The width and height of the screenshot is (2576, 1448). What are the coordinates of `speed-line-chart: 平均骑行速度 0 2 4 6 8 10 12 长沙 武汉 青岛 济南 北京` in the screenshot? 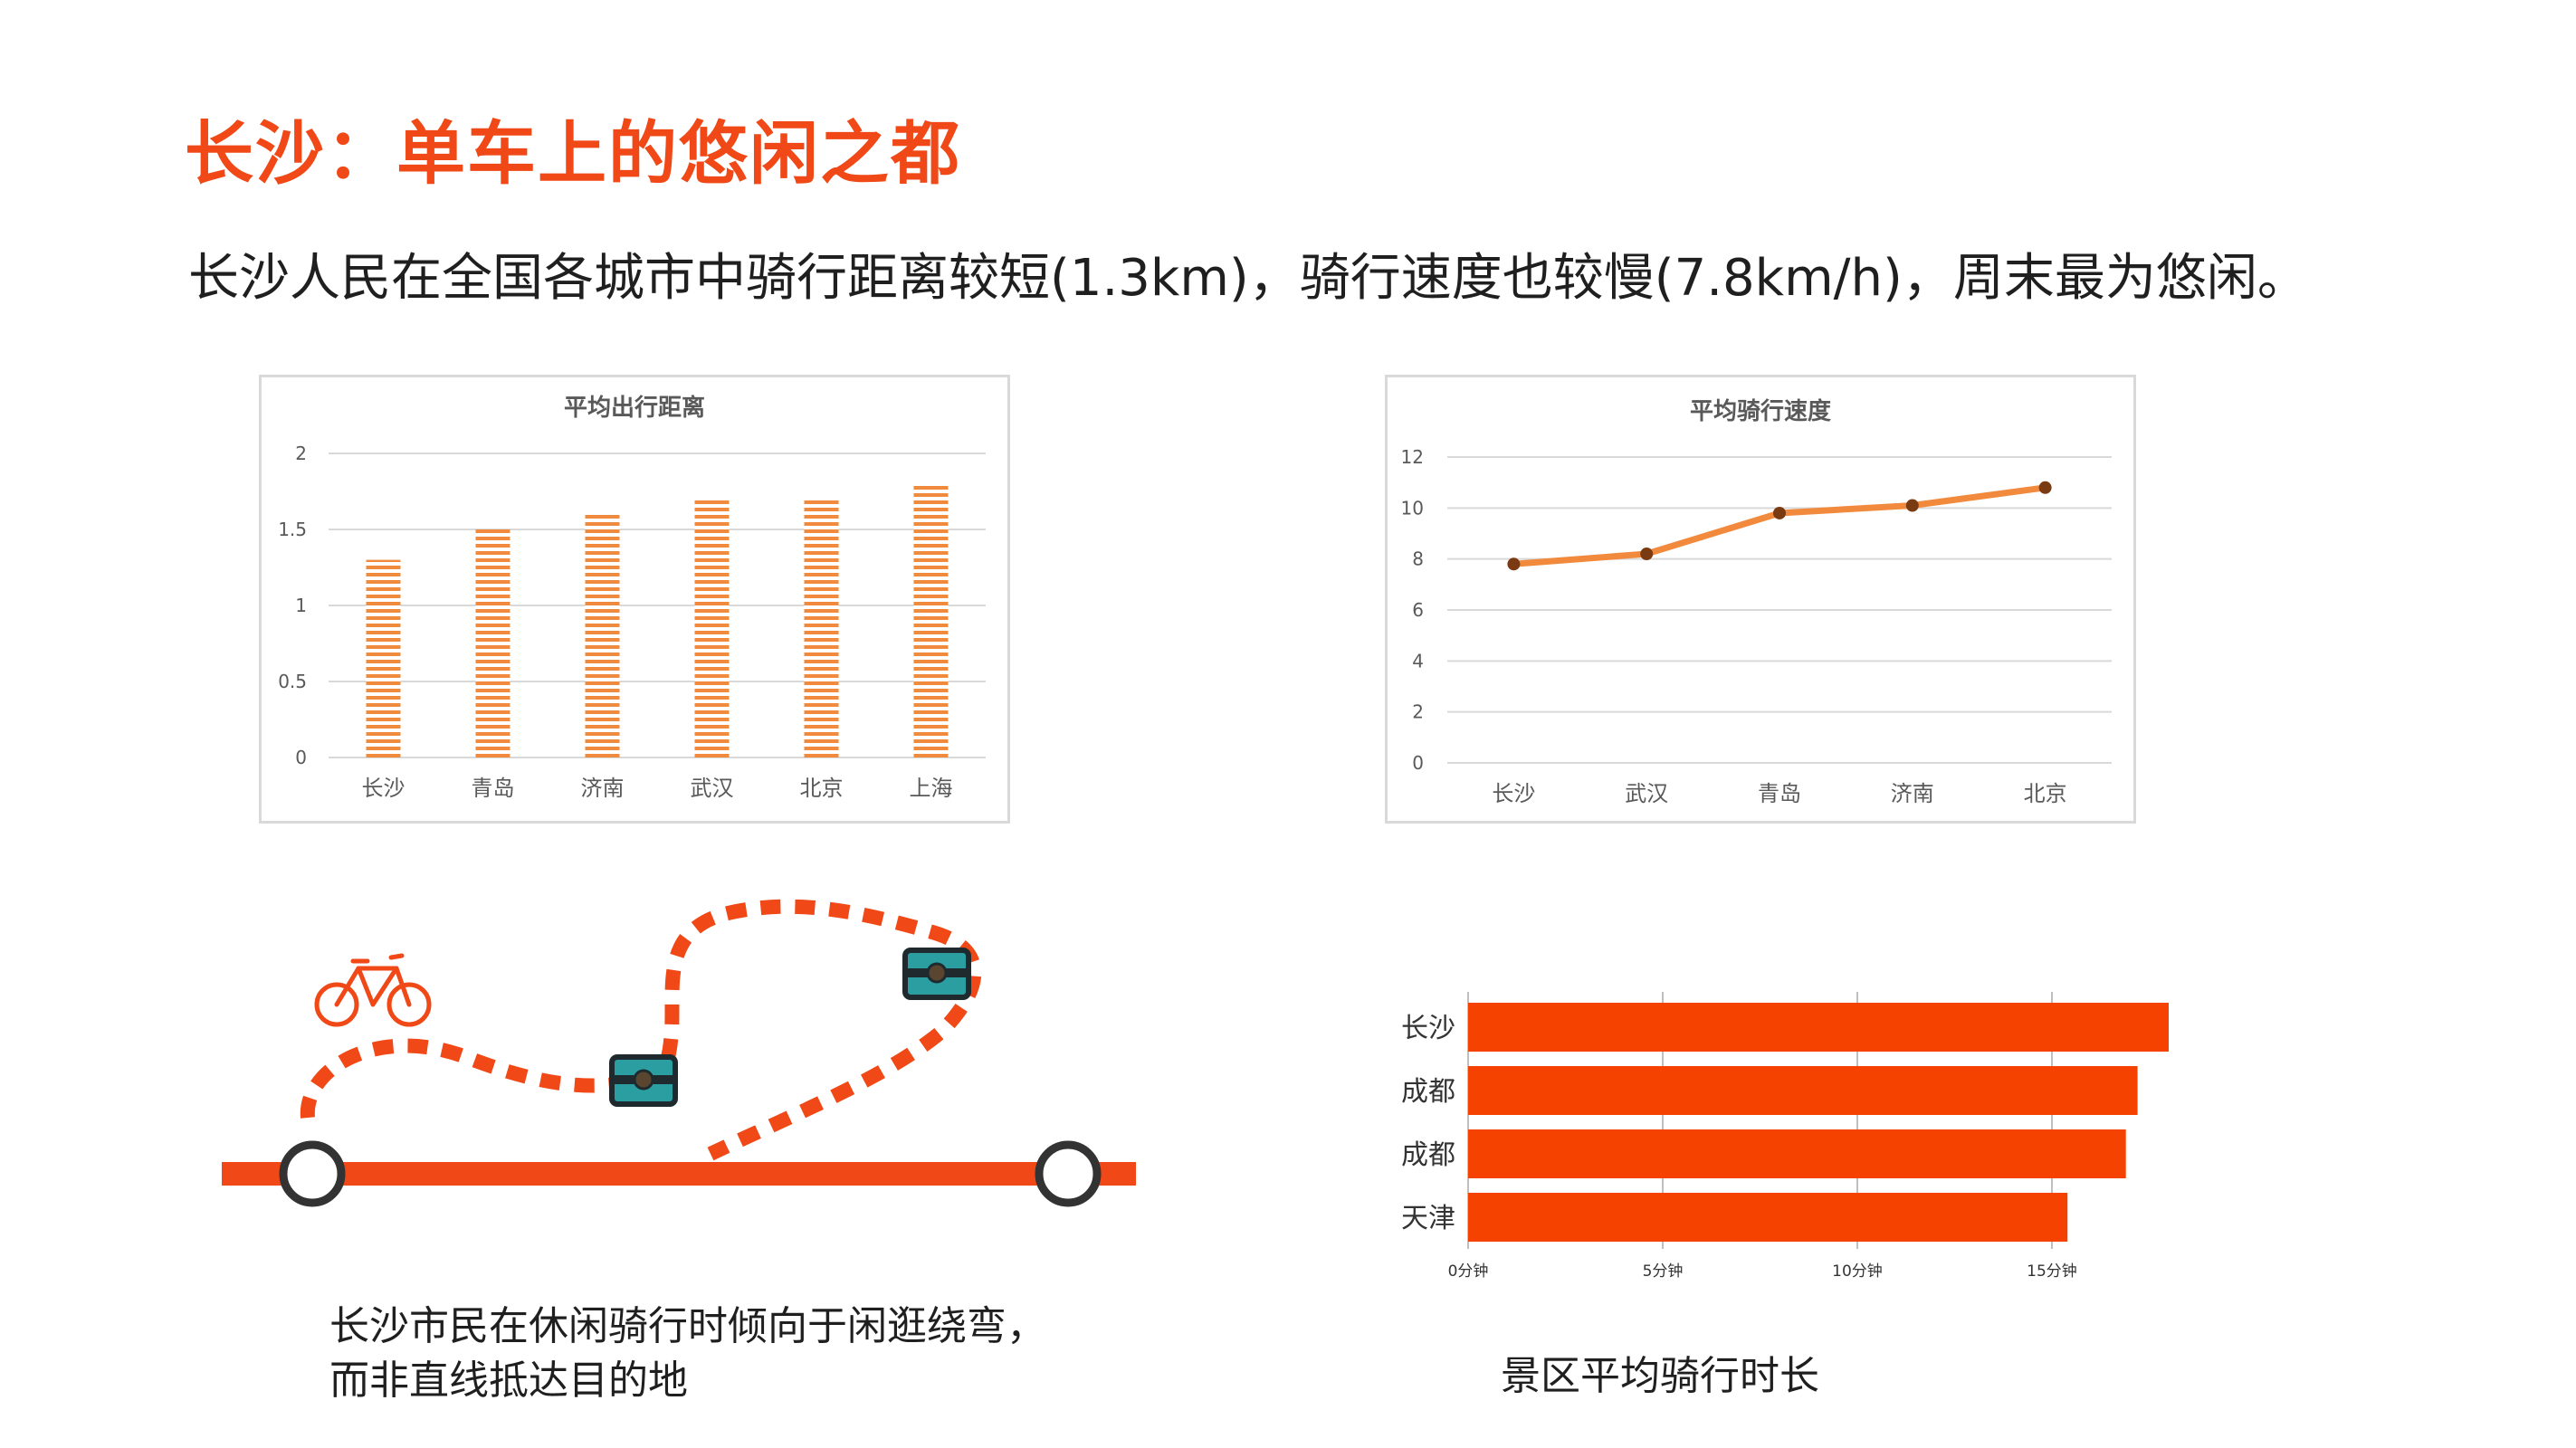 It's located at (1757, 601).